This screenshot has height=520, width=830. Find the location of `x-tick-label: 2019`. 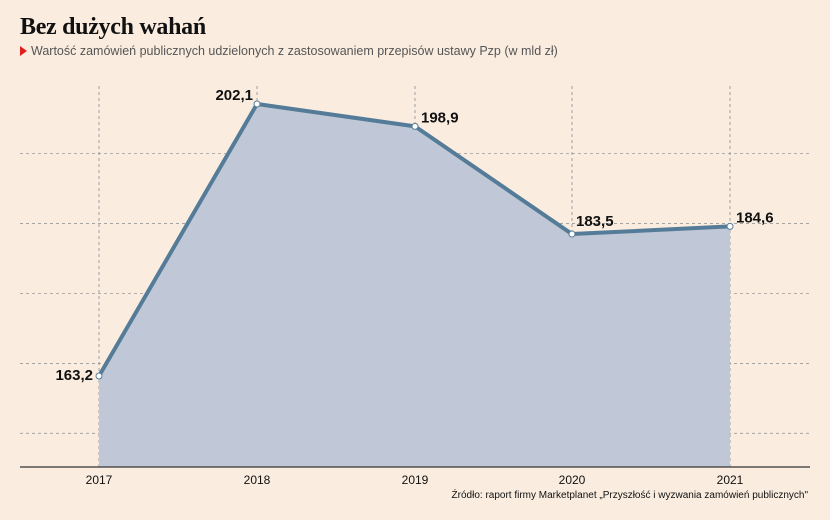

x-tick-label: 2019 is located at coordinates (415, 480).